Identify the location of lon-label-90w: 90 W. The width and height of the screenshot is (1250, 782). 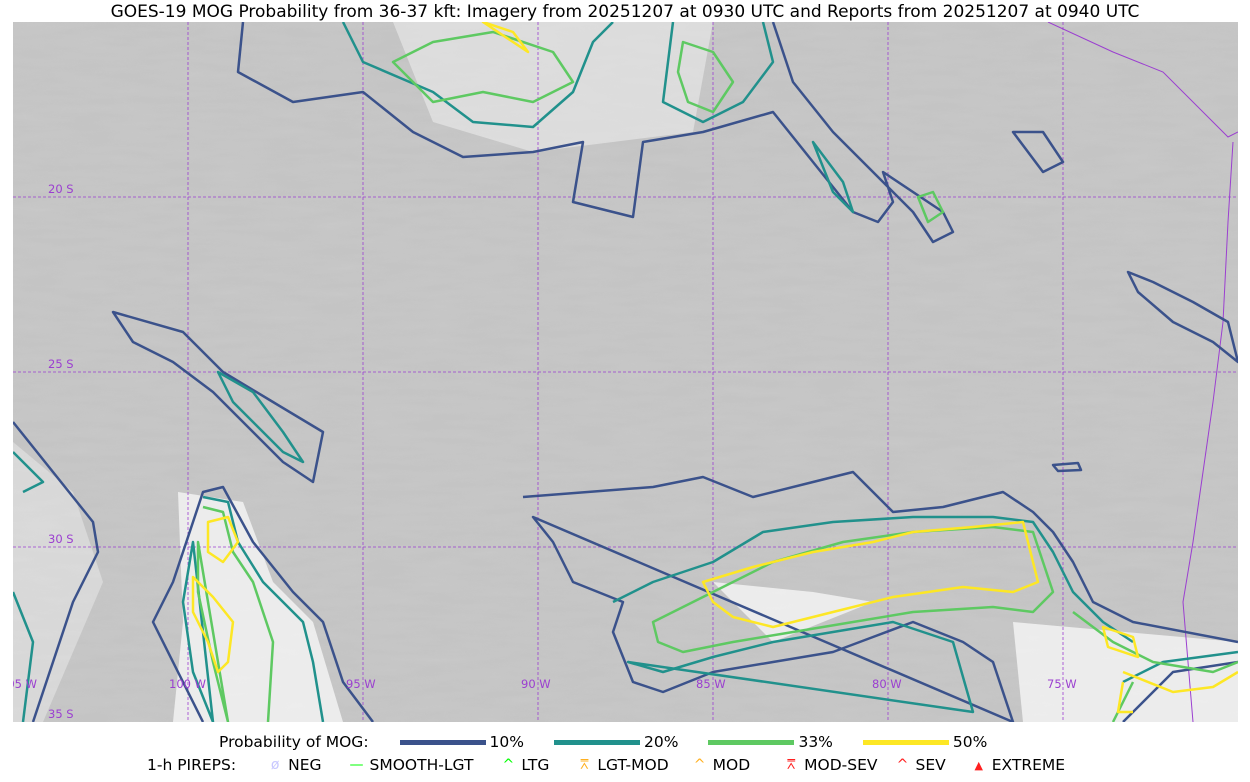
(536, 684).